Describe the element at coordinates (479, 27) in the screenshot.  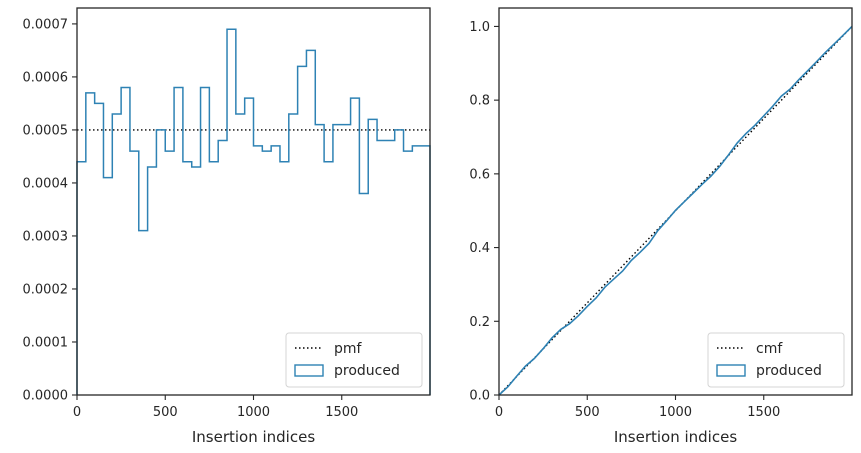
I see `y-tick-label: 1.0` at that location.